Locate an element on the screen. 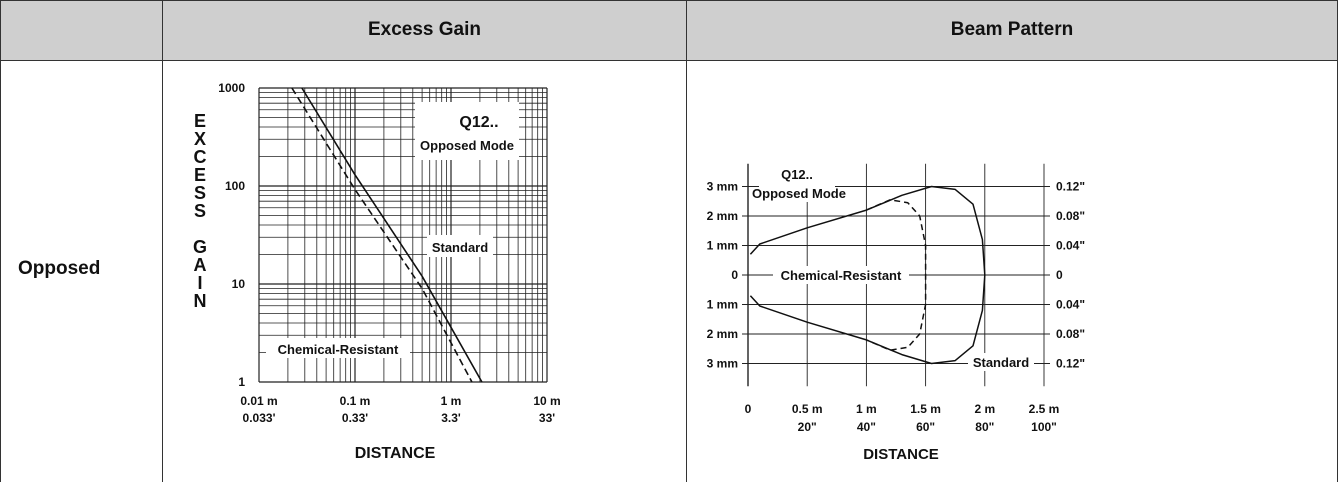 This screenshot has height=482, width=1338. x-tick-label-inches: 80" is located at coordinates (984, 427).